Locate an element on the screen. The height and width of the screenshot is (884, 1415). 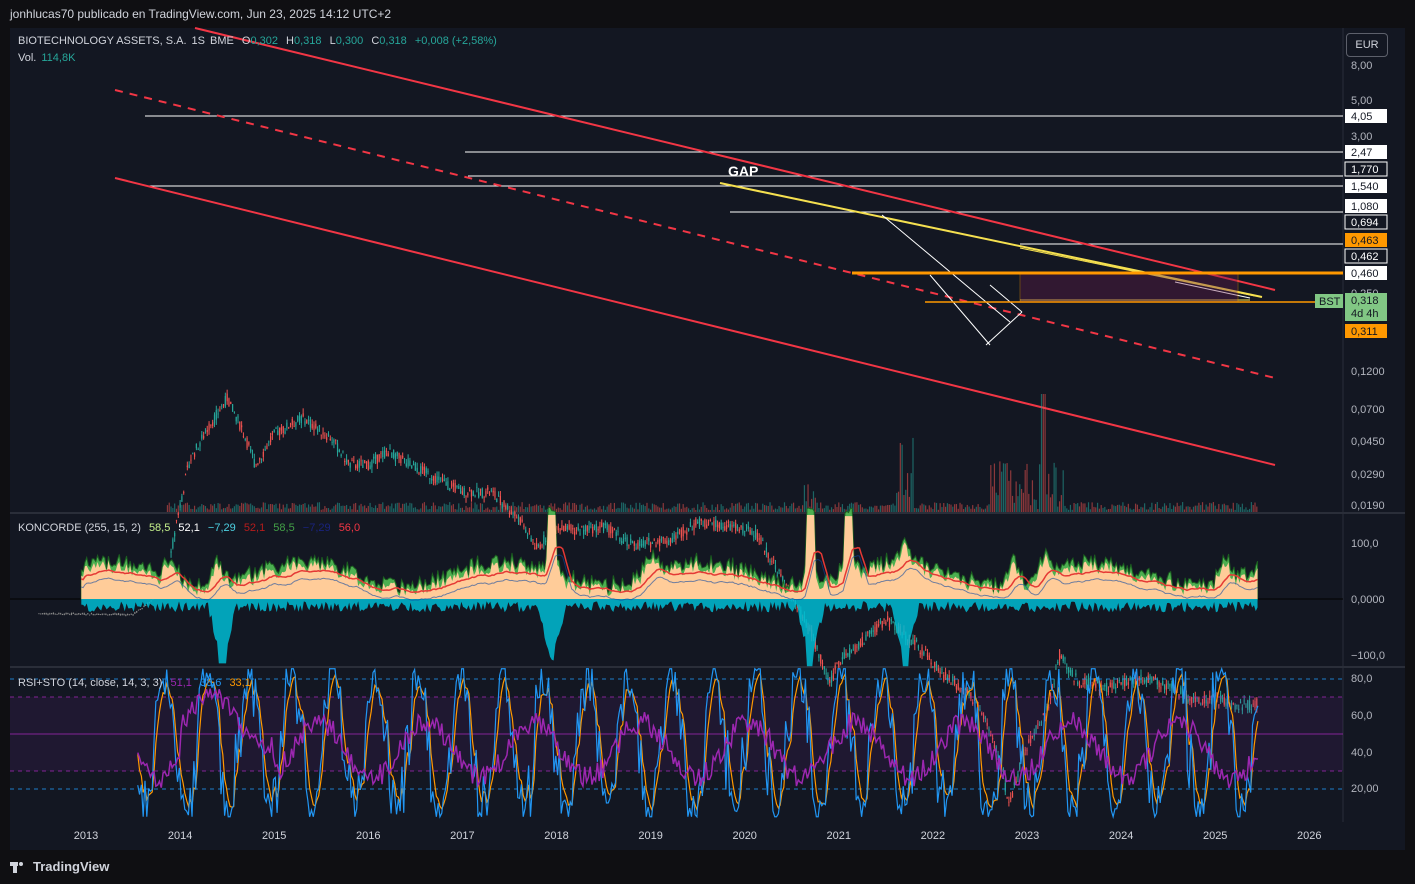
level-tag-orange: 0,311 is located at coordinates (1364, 332).